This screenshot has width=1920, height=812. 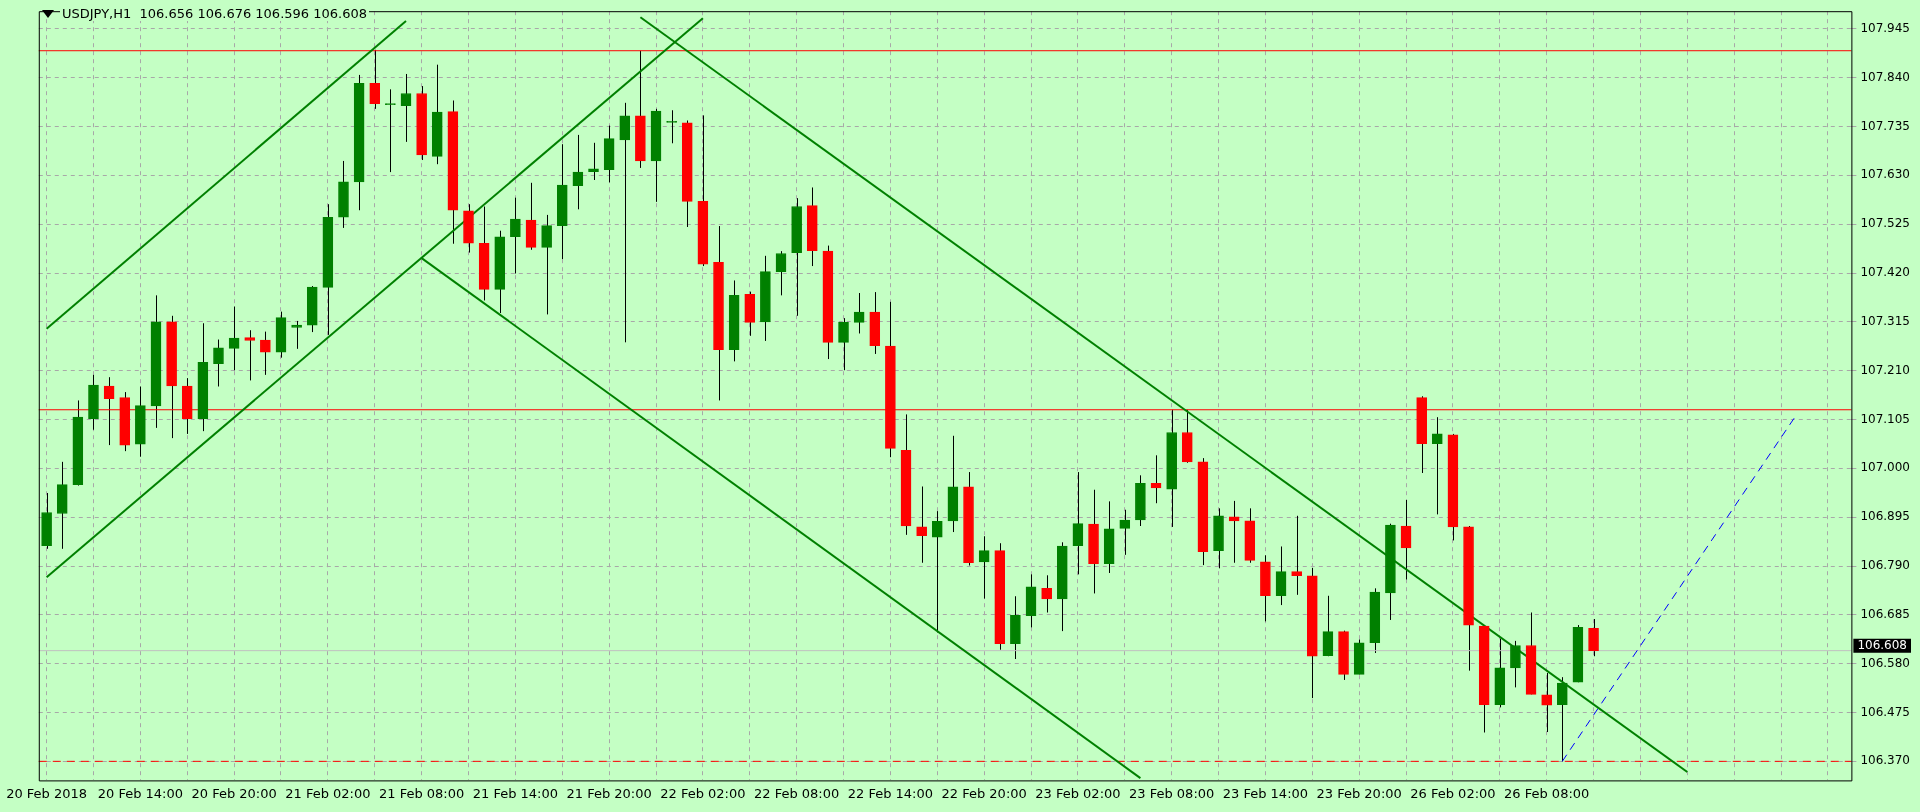 I want to click on x-tick-label: 21 Feb 08:00, so click(x=421, y=793).